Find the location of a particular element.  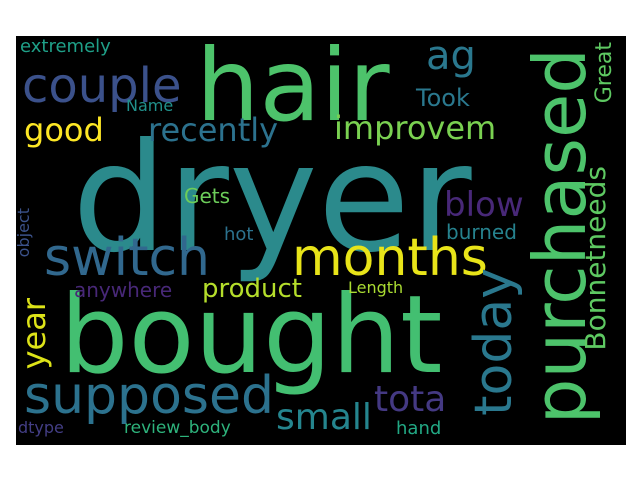

word-switch: switch is located at coordinates (127, 258).